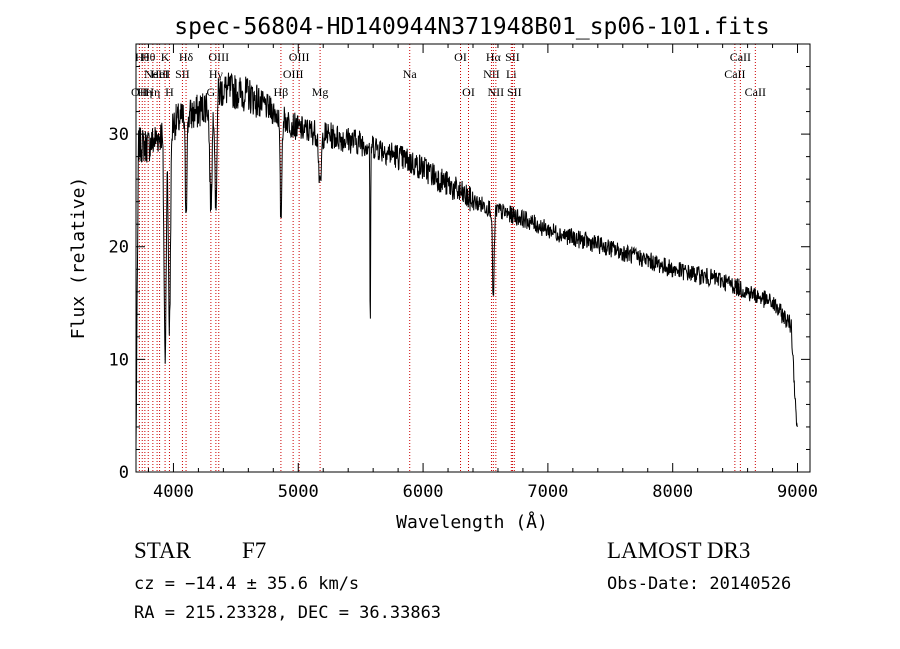 The image size is (900, 649). What do you see at coordinates (186, 57) in the screenshot?
I see `line-marker-label: Hδ` at bounding box center [186, 57].